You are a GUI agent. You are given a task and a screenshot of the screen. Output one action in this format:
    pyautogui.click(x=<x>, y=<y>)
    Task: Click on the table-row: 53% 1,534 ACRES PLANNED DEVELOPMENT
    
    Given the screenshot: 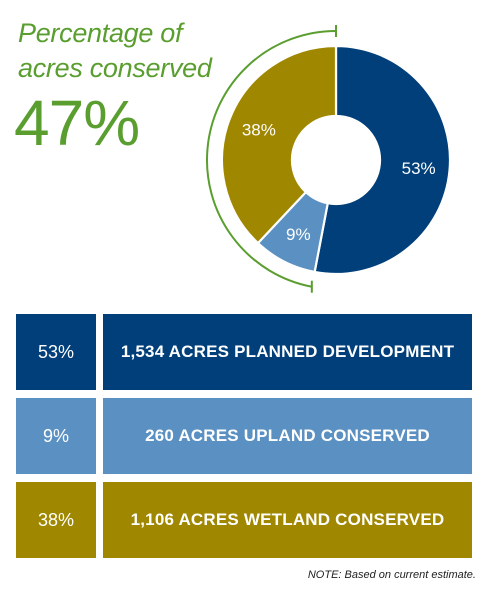 What is the action you would take?
    pyautogui.click(x=244, y=352)
    